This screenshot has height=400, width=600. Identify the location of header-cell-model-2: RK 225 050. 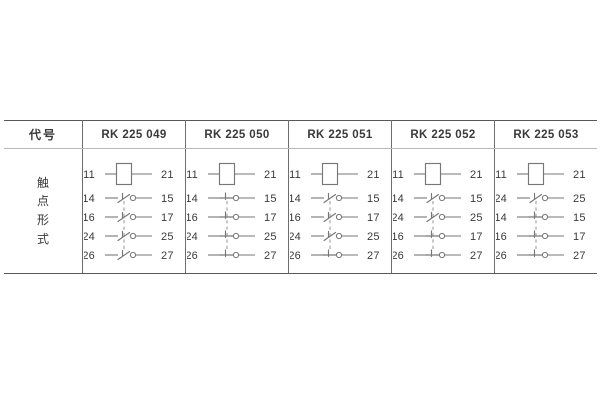
(237, 134).